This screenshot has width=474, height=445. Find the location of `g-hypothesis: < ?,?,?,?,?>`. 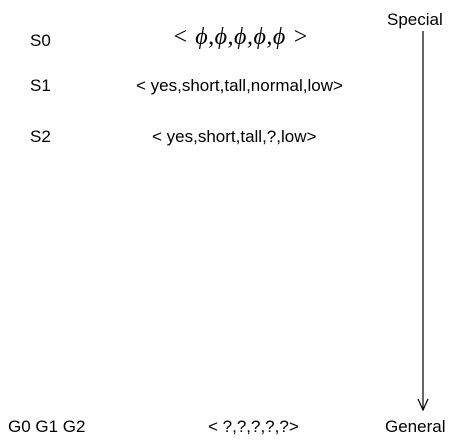

g-hypothesis: < ?,?,?,?,?> is located at coordinates (253, 426).